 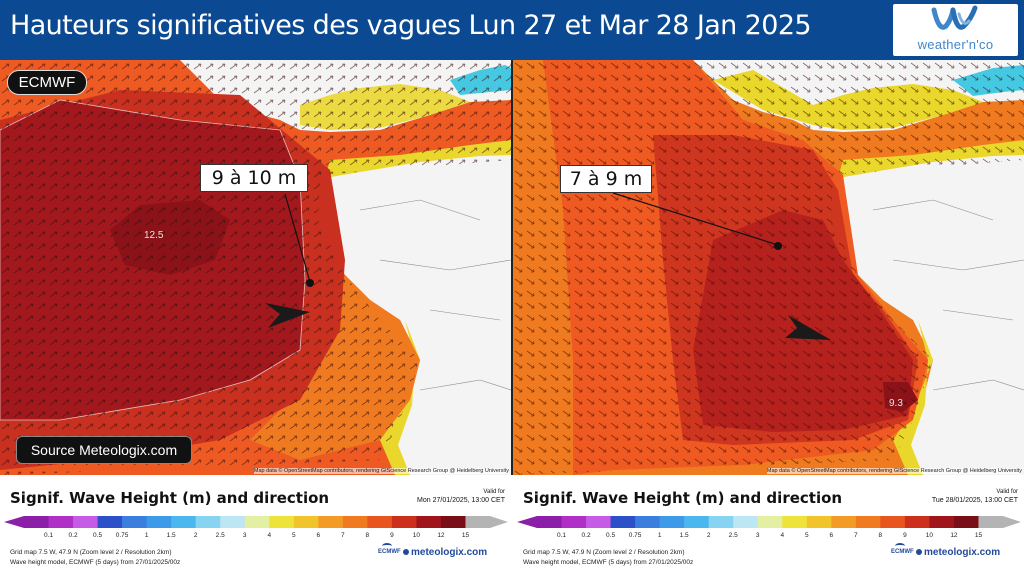 I want to click on scale-ticks: 0.1 0.2 0.5 0.75 1 1.5 2 2.5 3 4 5 6 7 8 9 10 12 15, so click(x=768, y=537).